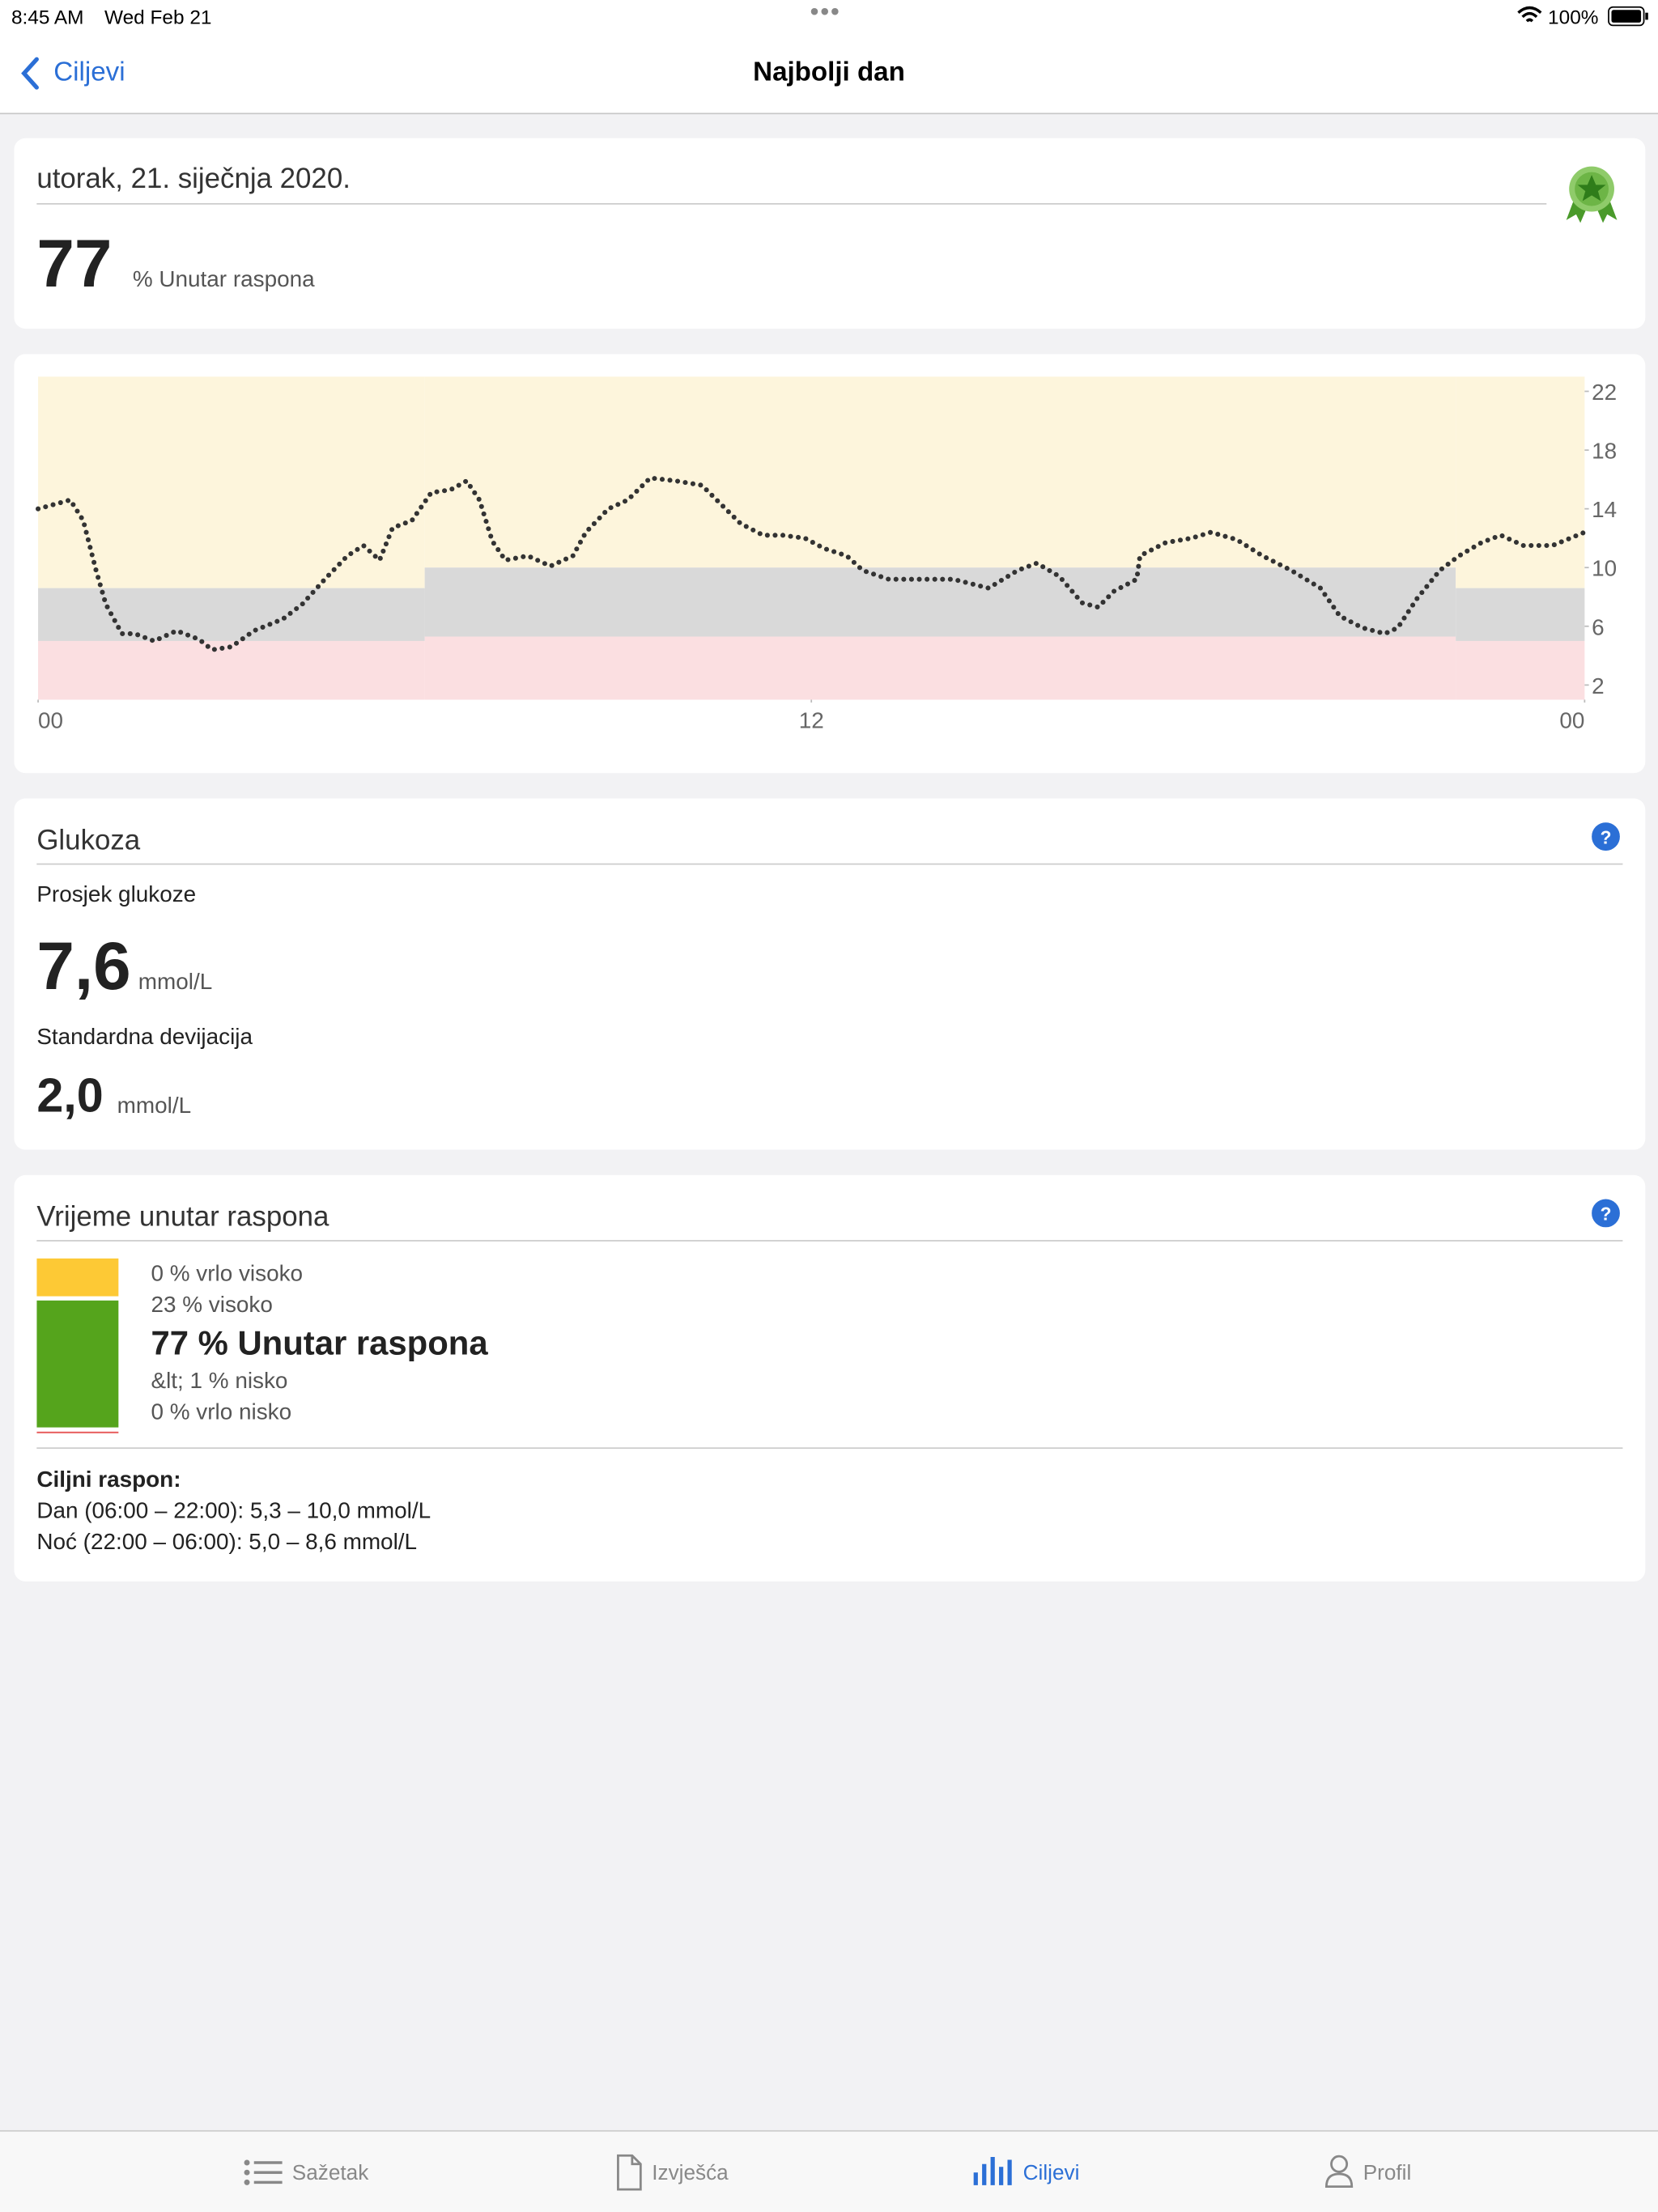 This screenshot has width=1658, height=2212. Describe the element at coordinates (1339, 2172) in the screenshot. I see `tab-icon-profile` at that location.